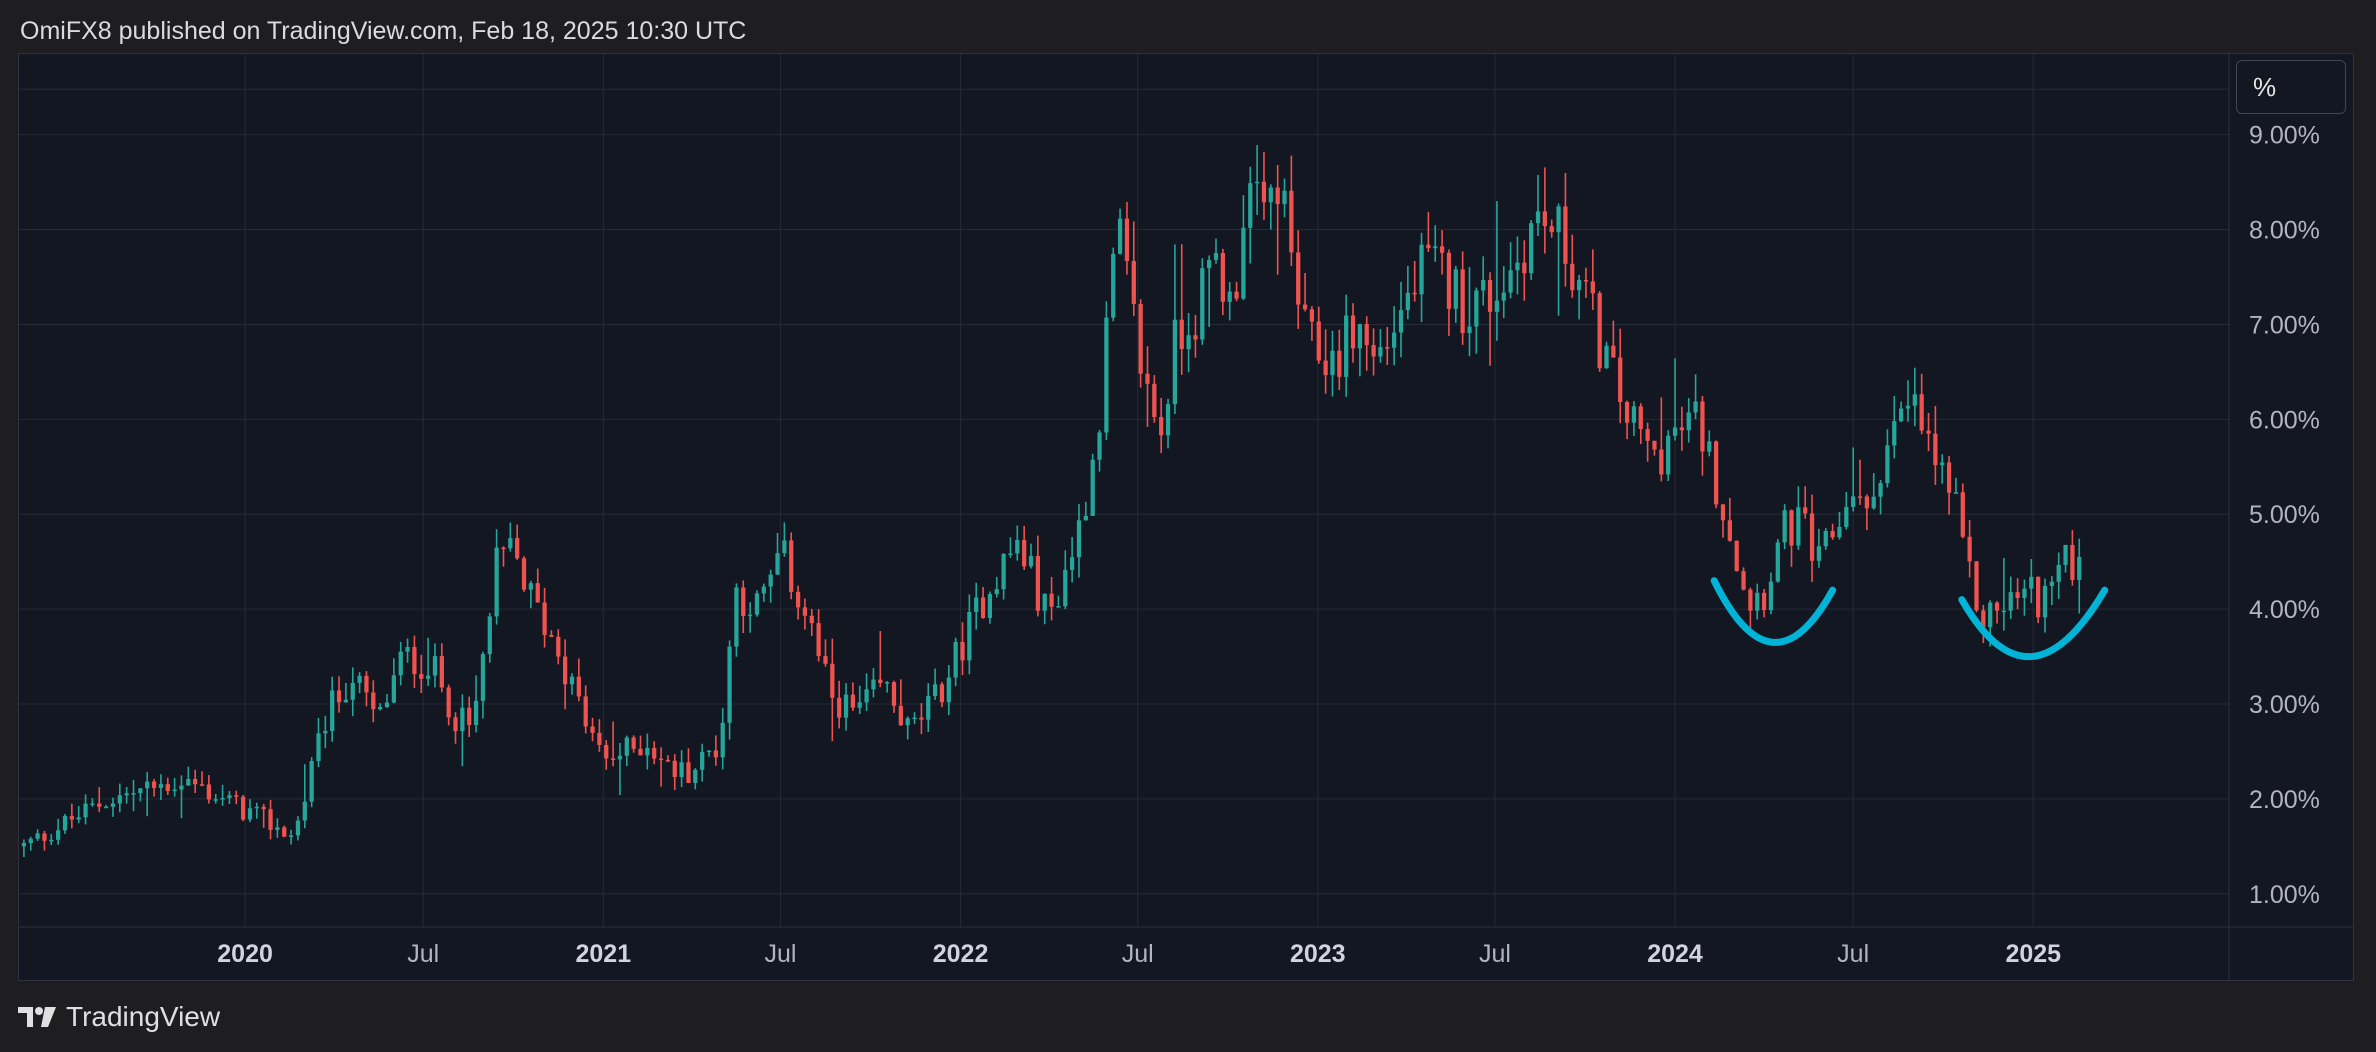  What do you see at coordinates (1675, 954) in the screenshot?
I see `time-axis-label: 2024` at bounding box center [1675, 954].